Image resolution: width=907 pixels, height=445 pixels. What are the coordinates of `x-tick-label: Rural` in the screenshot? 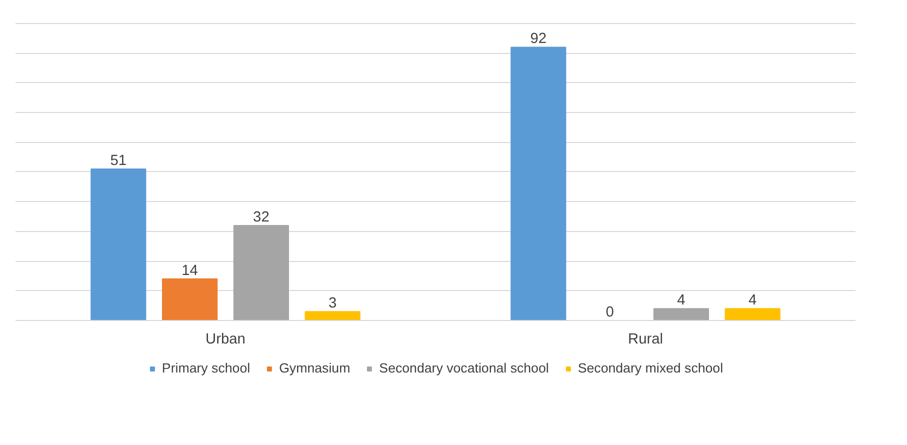 It's located at (646, 340).